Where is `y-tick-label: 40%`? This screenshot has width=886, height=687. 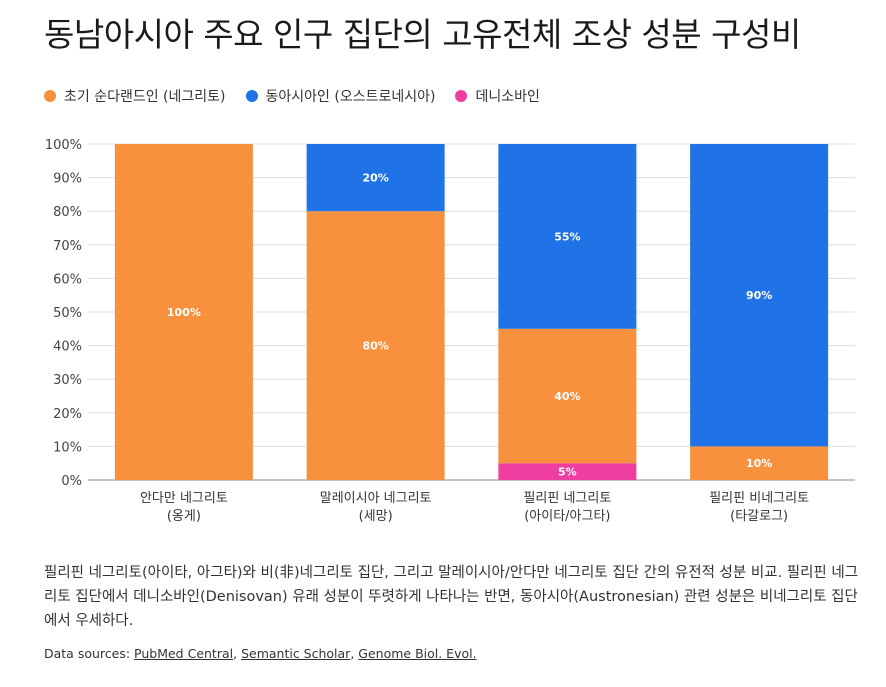
y-tick-label: 40% is located at coordinates (67, 347).